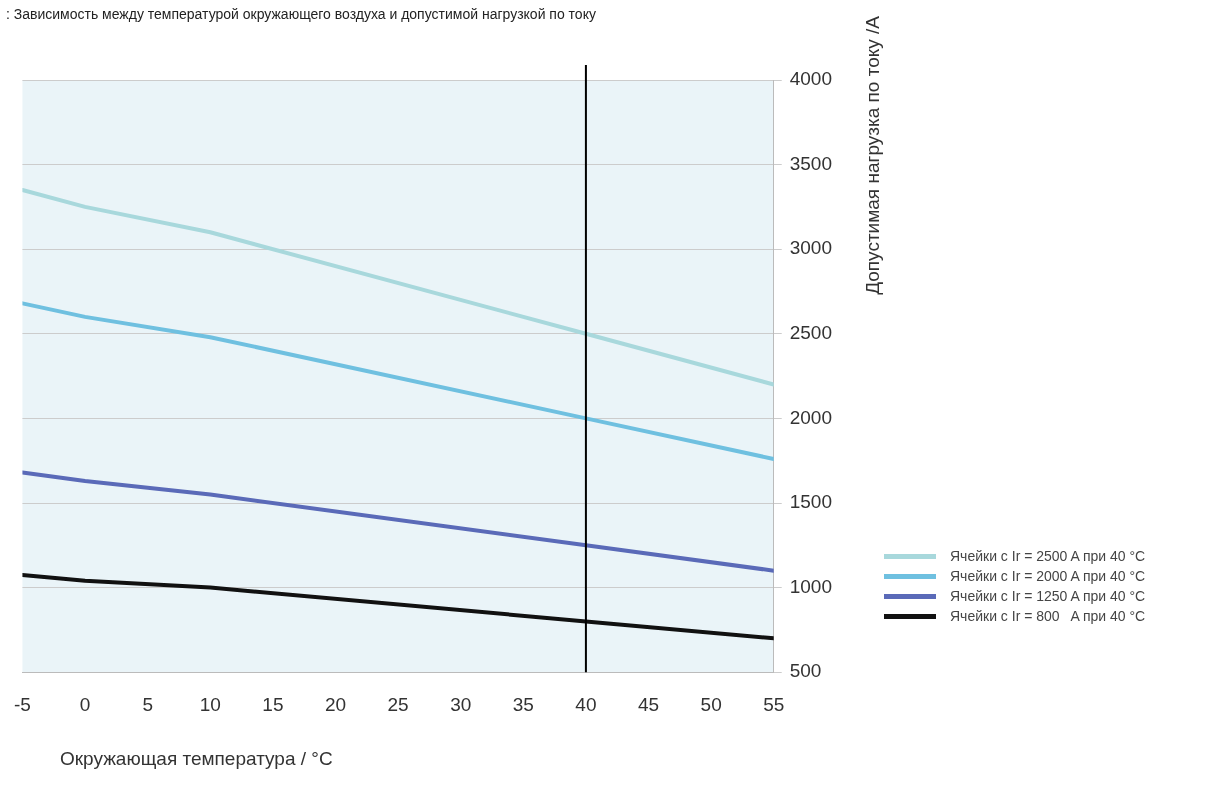 This screenshot has width=1212, height=791. Describe the element at coordinates (147, 704) in the screenshot. I see `x-tick-label: 5` at that location.